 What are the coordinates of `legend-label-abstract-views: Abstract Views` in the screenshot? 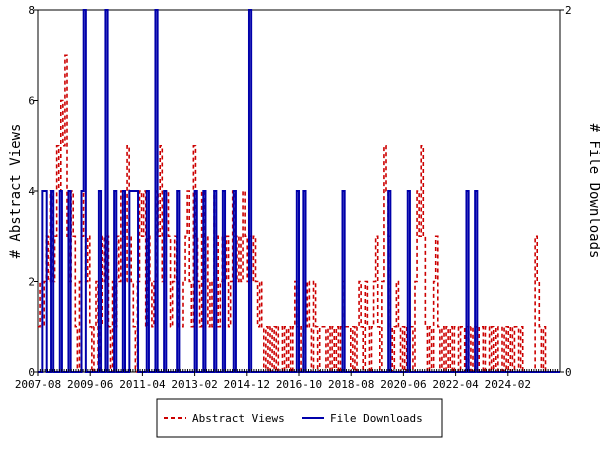 It's located at (238, 418).